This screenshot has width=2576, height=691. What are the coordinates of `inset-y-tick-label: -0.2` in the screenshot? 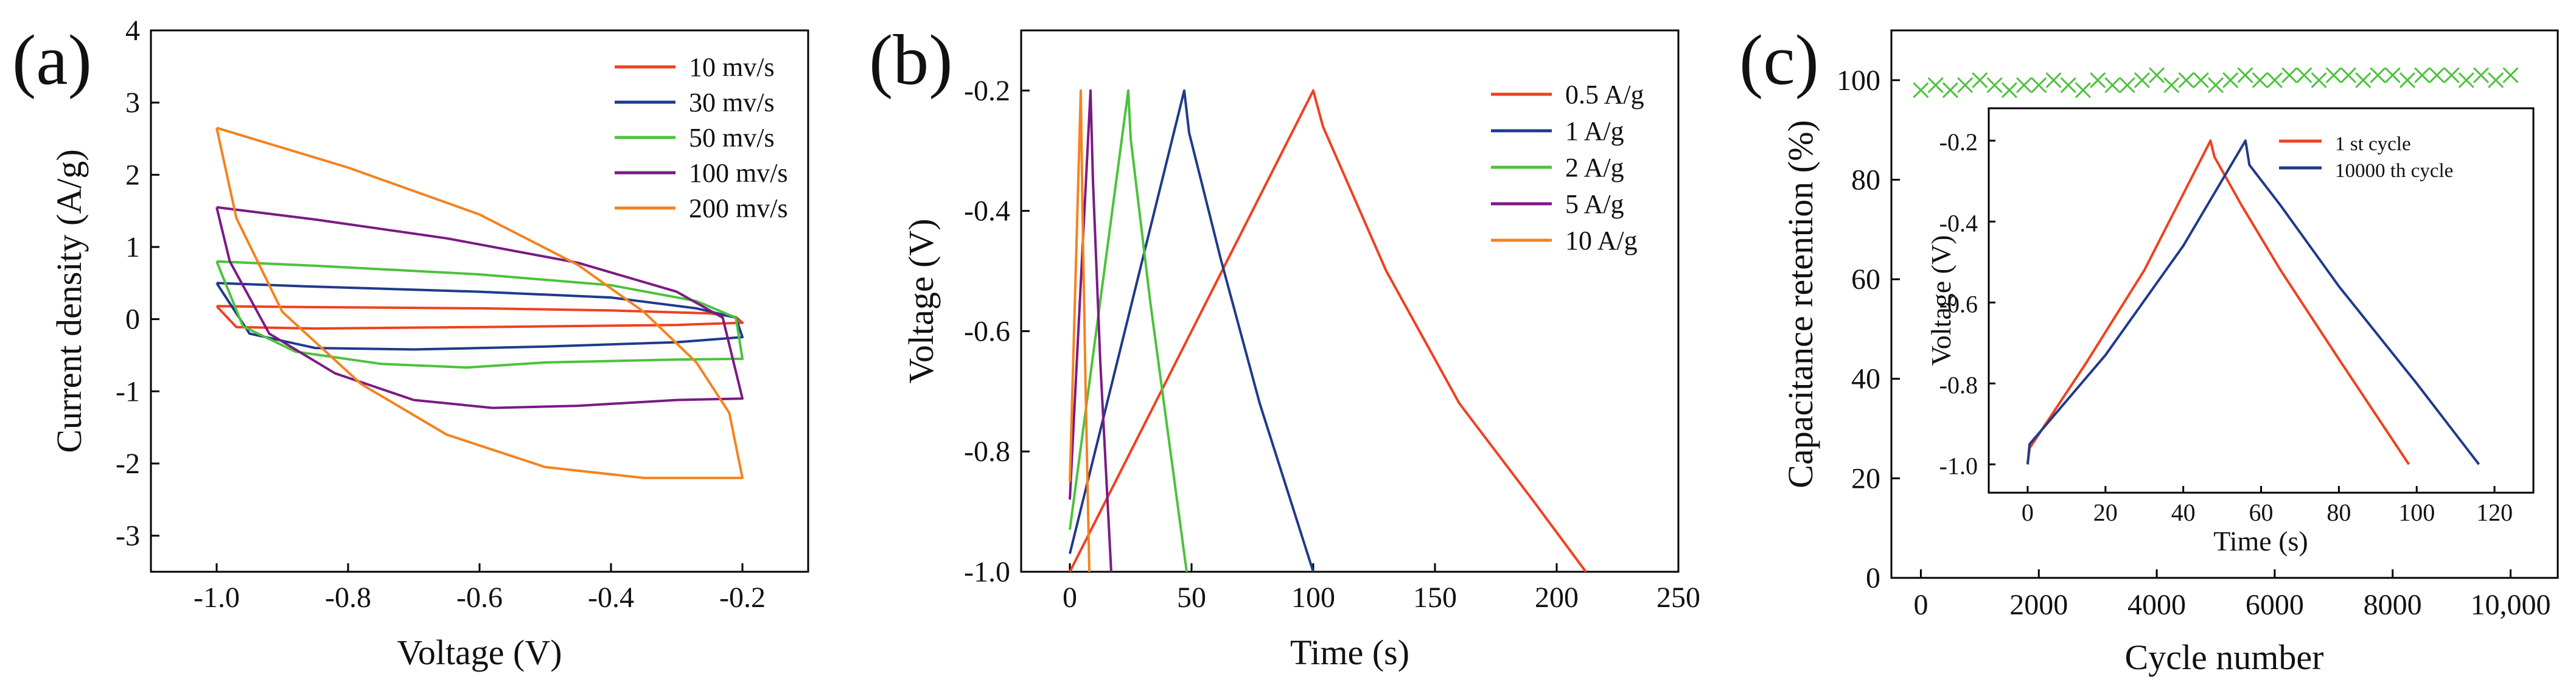 It's located at (1958, 142).